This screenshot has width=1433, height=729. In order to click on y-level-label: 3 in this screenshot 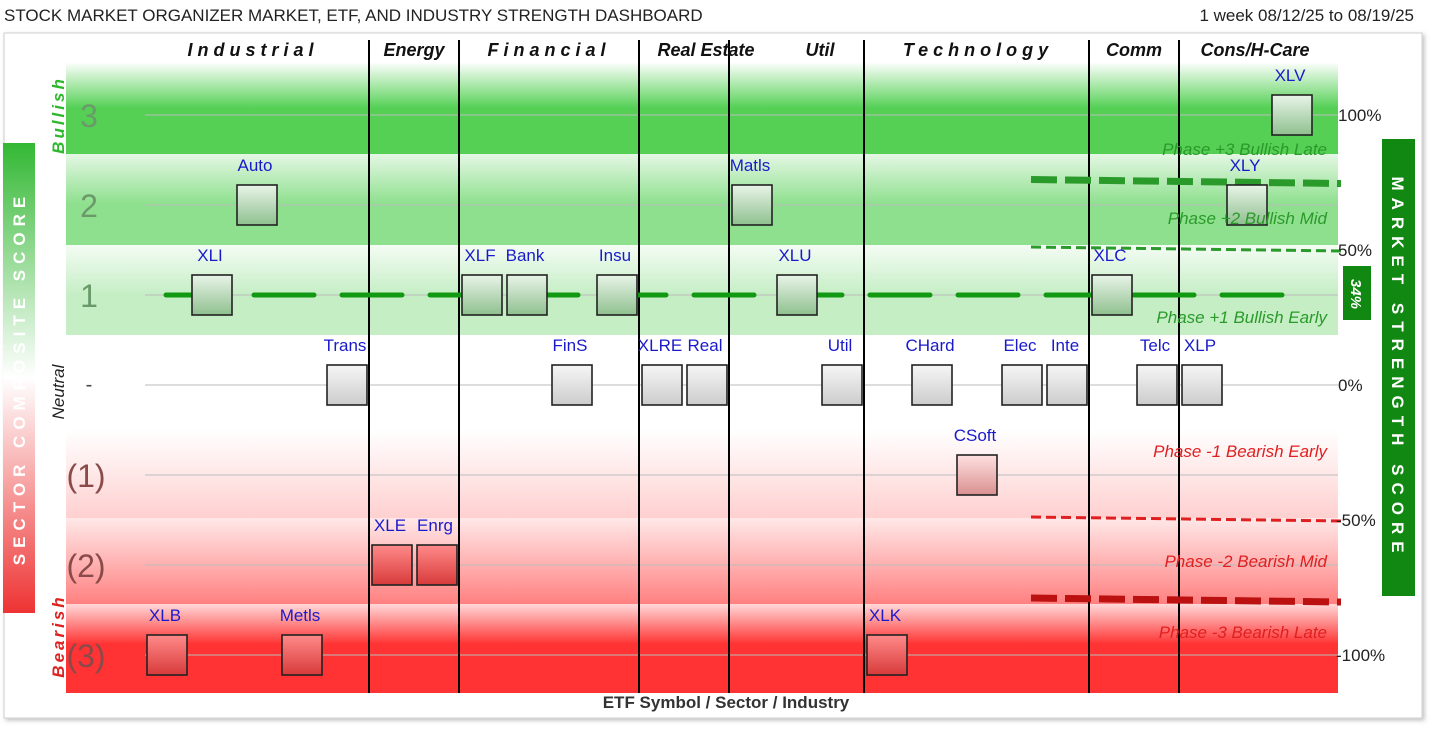, I will do `click(89, 116)`.